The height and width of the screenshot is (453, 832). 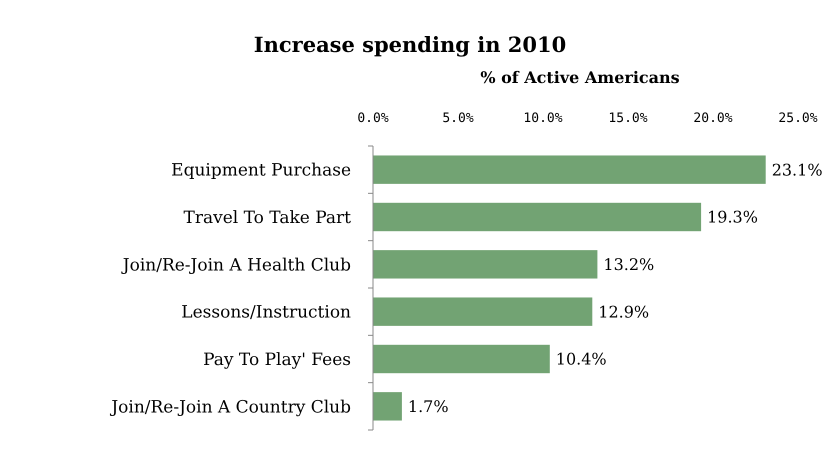 What do you see at coordinates (581, 359) in the screenshot?
I see `data-label: 10.4%` at bounding box center [581, 359].